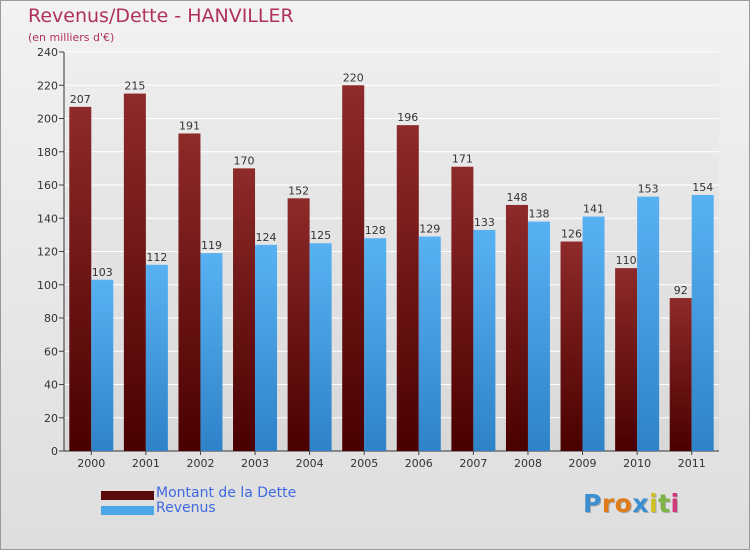  I want to click on chart-title: Revenus/Dette - HANVILLER, so click(161, 16).